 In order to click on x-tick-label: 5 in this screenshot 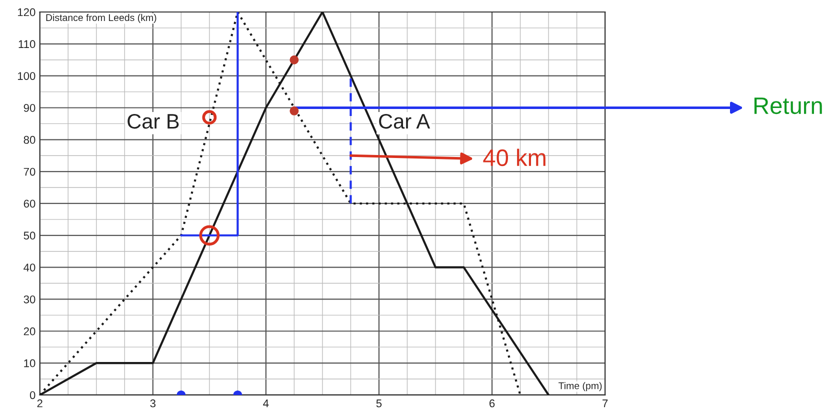, I will do `click(379, 404)`.